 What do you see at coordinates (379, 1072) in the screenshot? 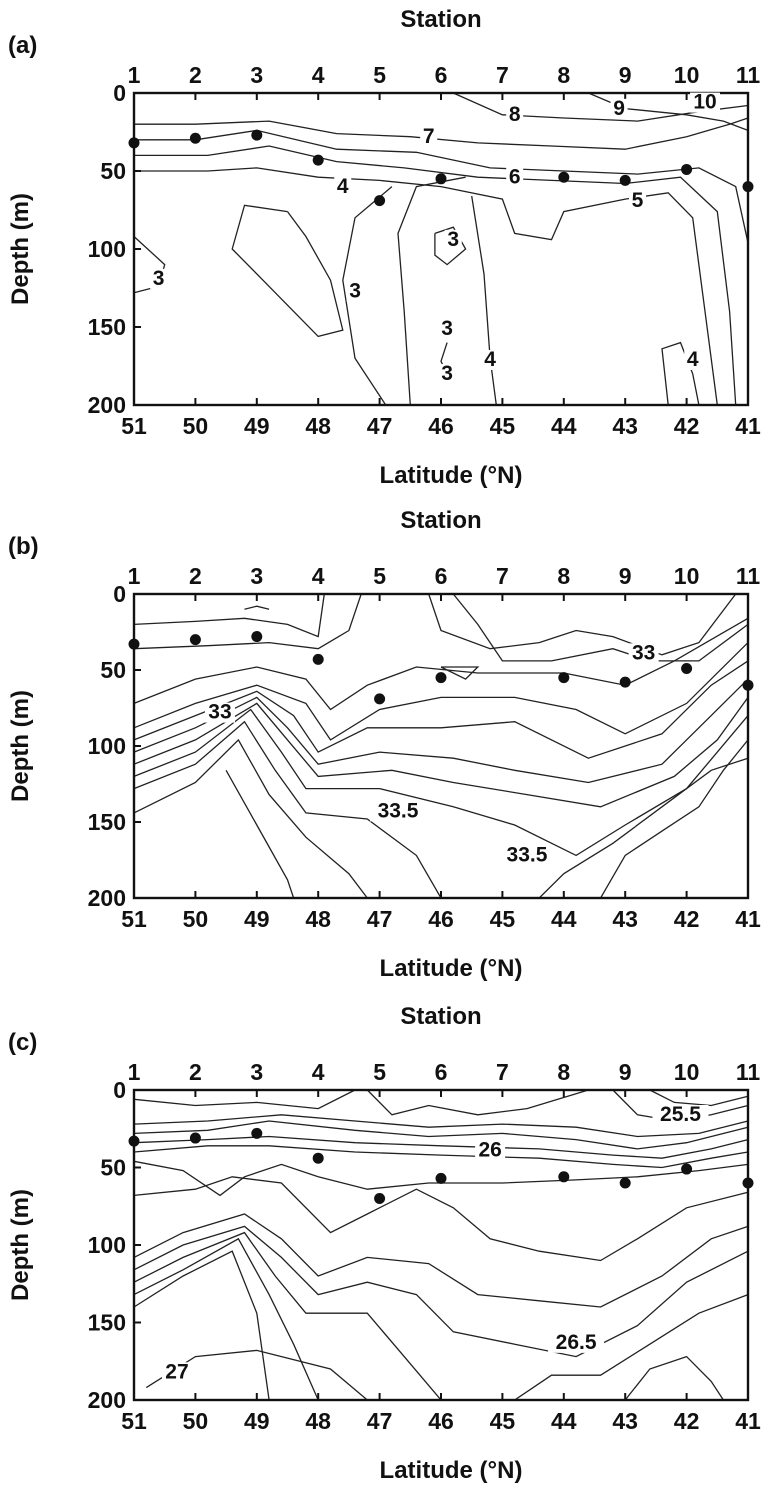
I see `station-tick-label: 5` at bounding box center [379, 1072].